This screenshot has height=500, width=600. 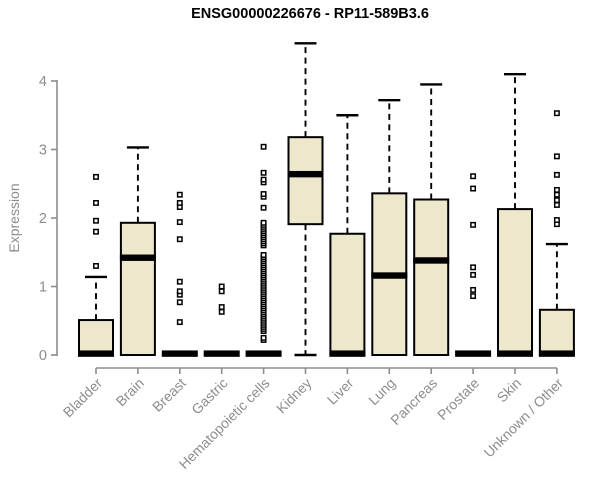 I want to click on boxplot-group-brain: Brain, so click(x=134, y=277).